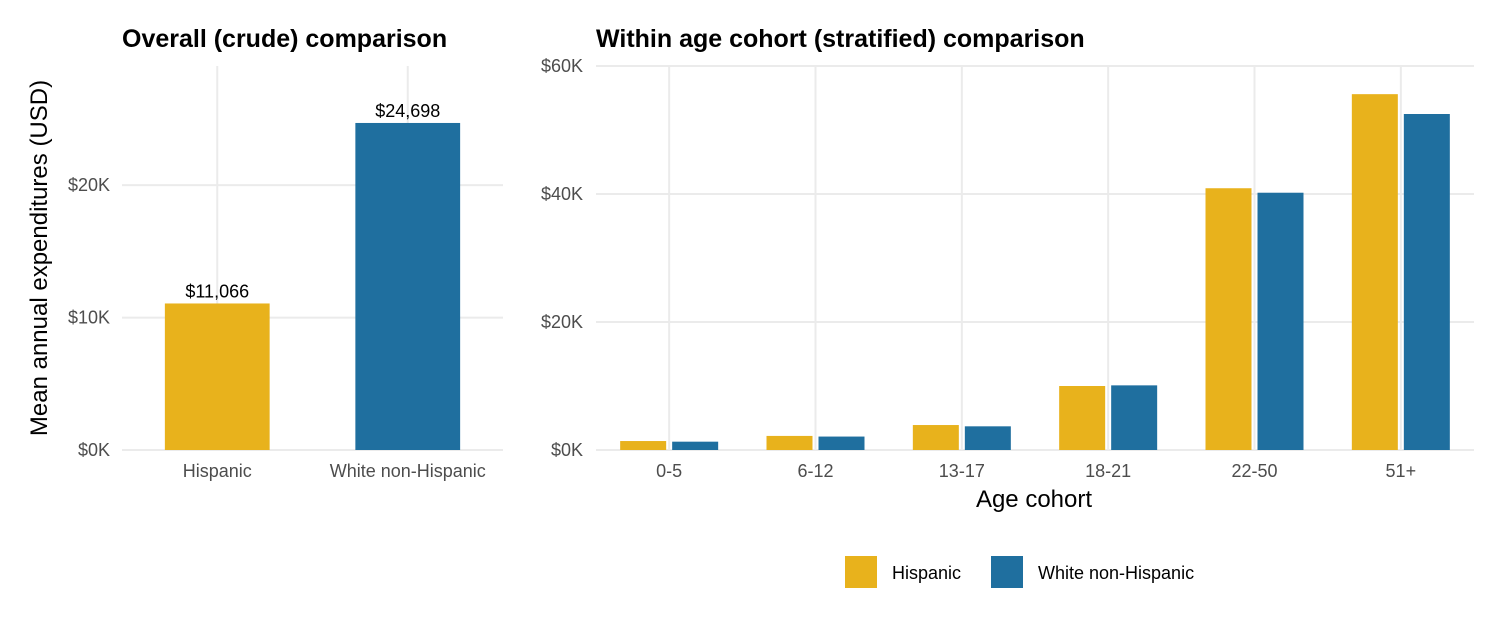 The width and height of the screenshot is (1500, 630). What do you see at coordinates (94, 450) in the screenshot?
I see `panel1-y-tick-label: $0K` at bounding box center [94, 450].